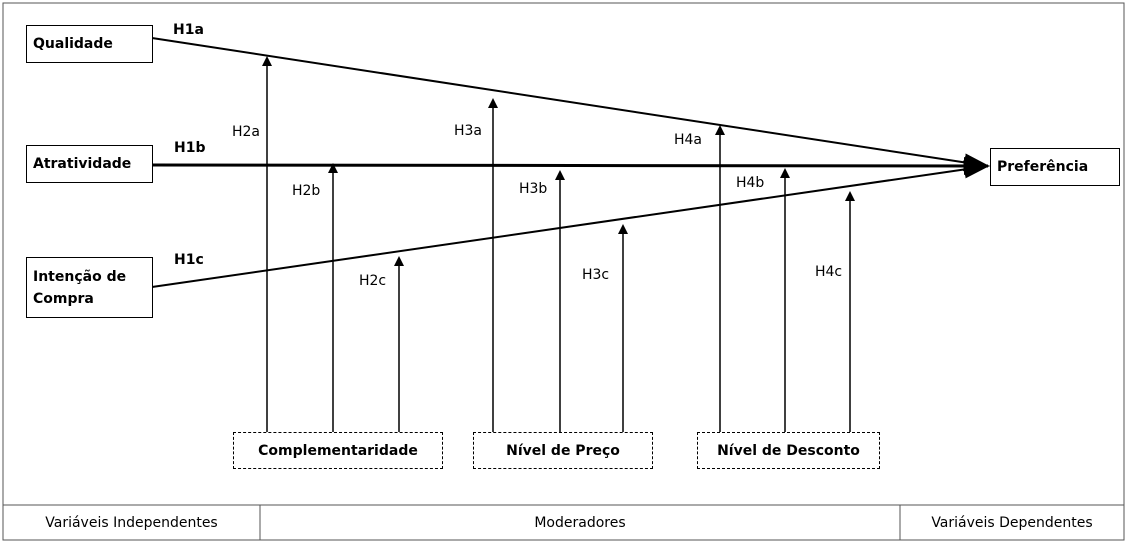 The height and width of the screenshot is (544, 1127). I want to click on node-box: Intenção de Compra, so click(89, 287).